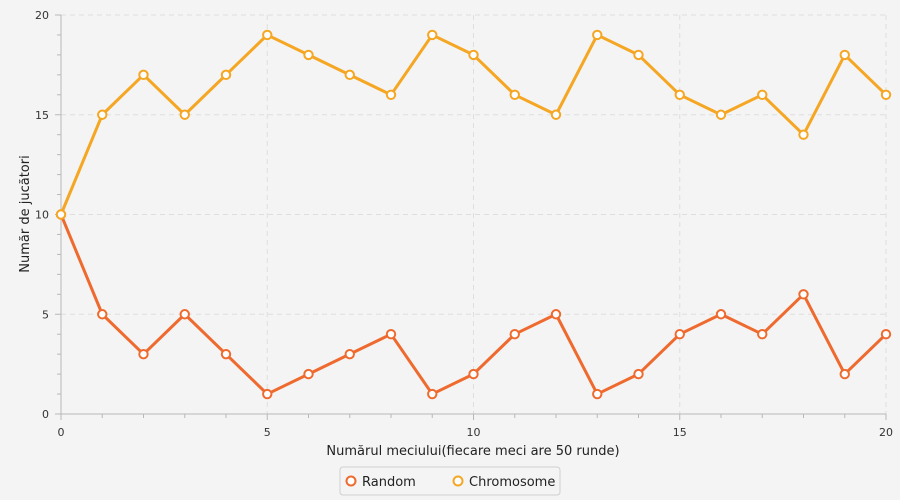  I want to click on y-tick-label: 0, so click(45, 414).